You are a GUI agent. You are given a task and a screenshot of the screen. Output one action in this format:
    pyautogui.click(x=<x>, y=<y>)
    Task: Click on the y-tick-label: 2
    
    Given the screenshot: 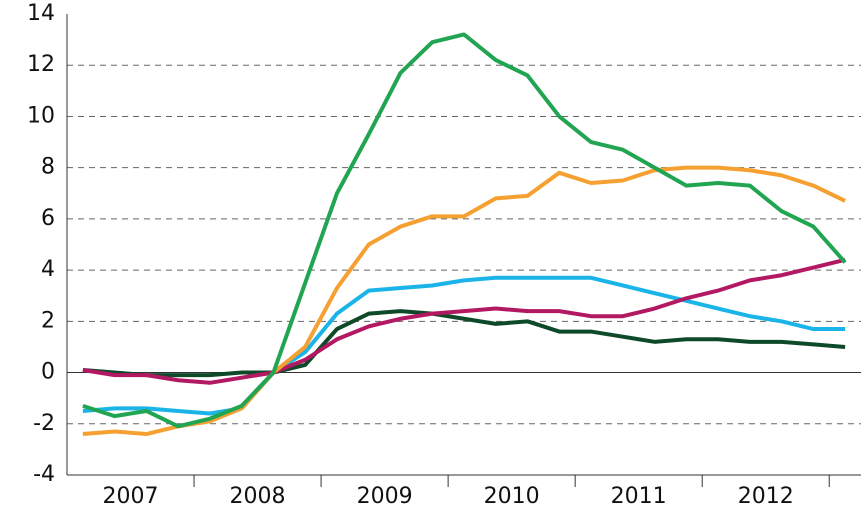 What is the action you would take?
    pyautogui.click(x=48, y=320)
    